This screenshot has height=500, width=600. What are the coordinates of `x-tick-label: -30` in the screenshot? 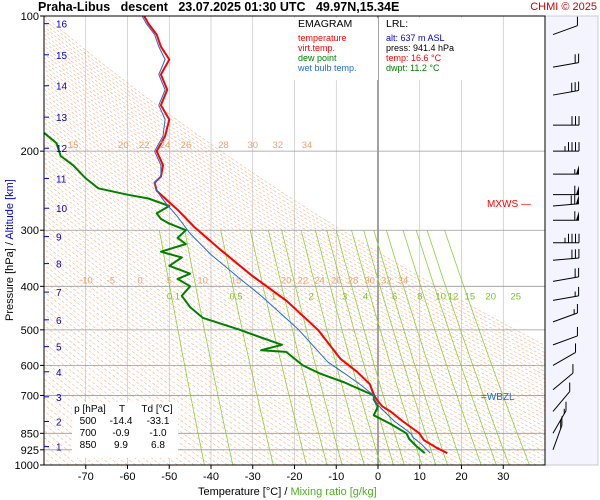 It's located at (253, 477).